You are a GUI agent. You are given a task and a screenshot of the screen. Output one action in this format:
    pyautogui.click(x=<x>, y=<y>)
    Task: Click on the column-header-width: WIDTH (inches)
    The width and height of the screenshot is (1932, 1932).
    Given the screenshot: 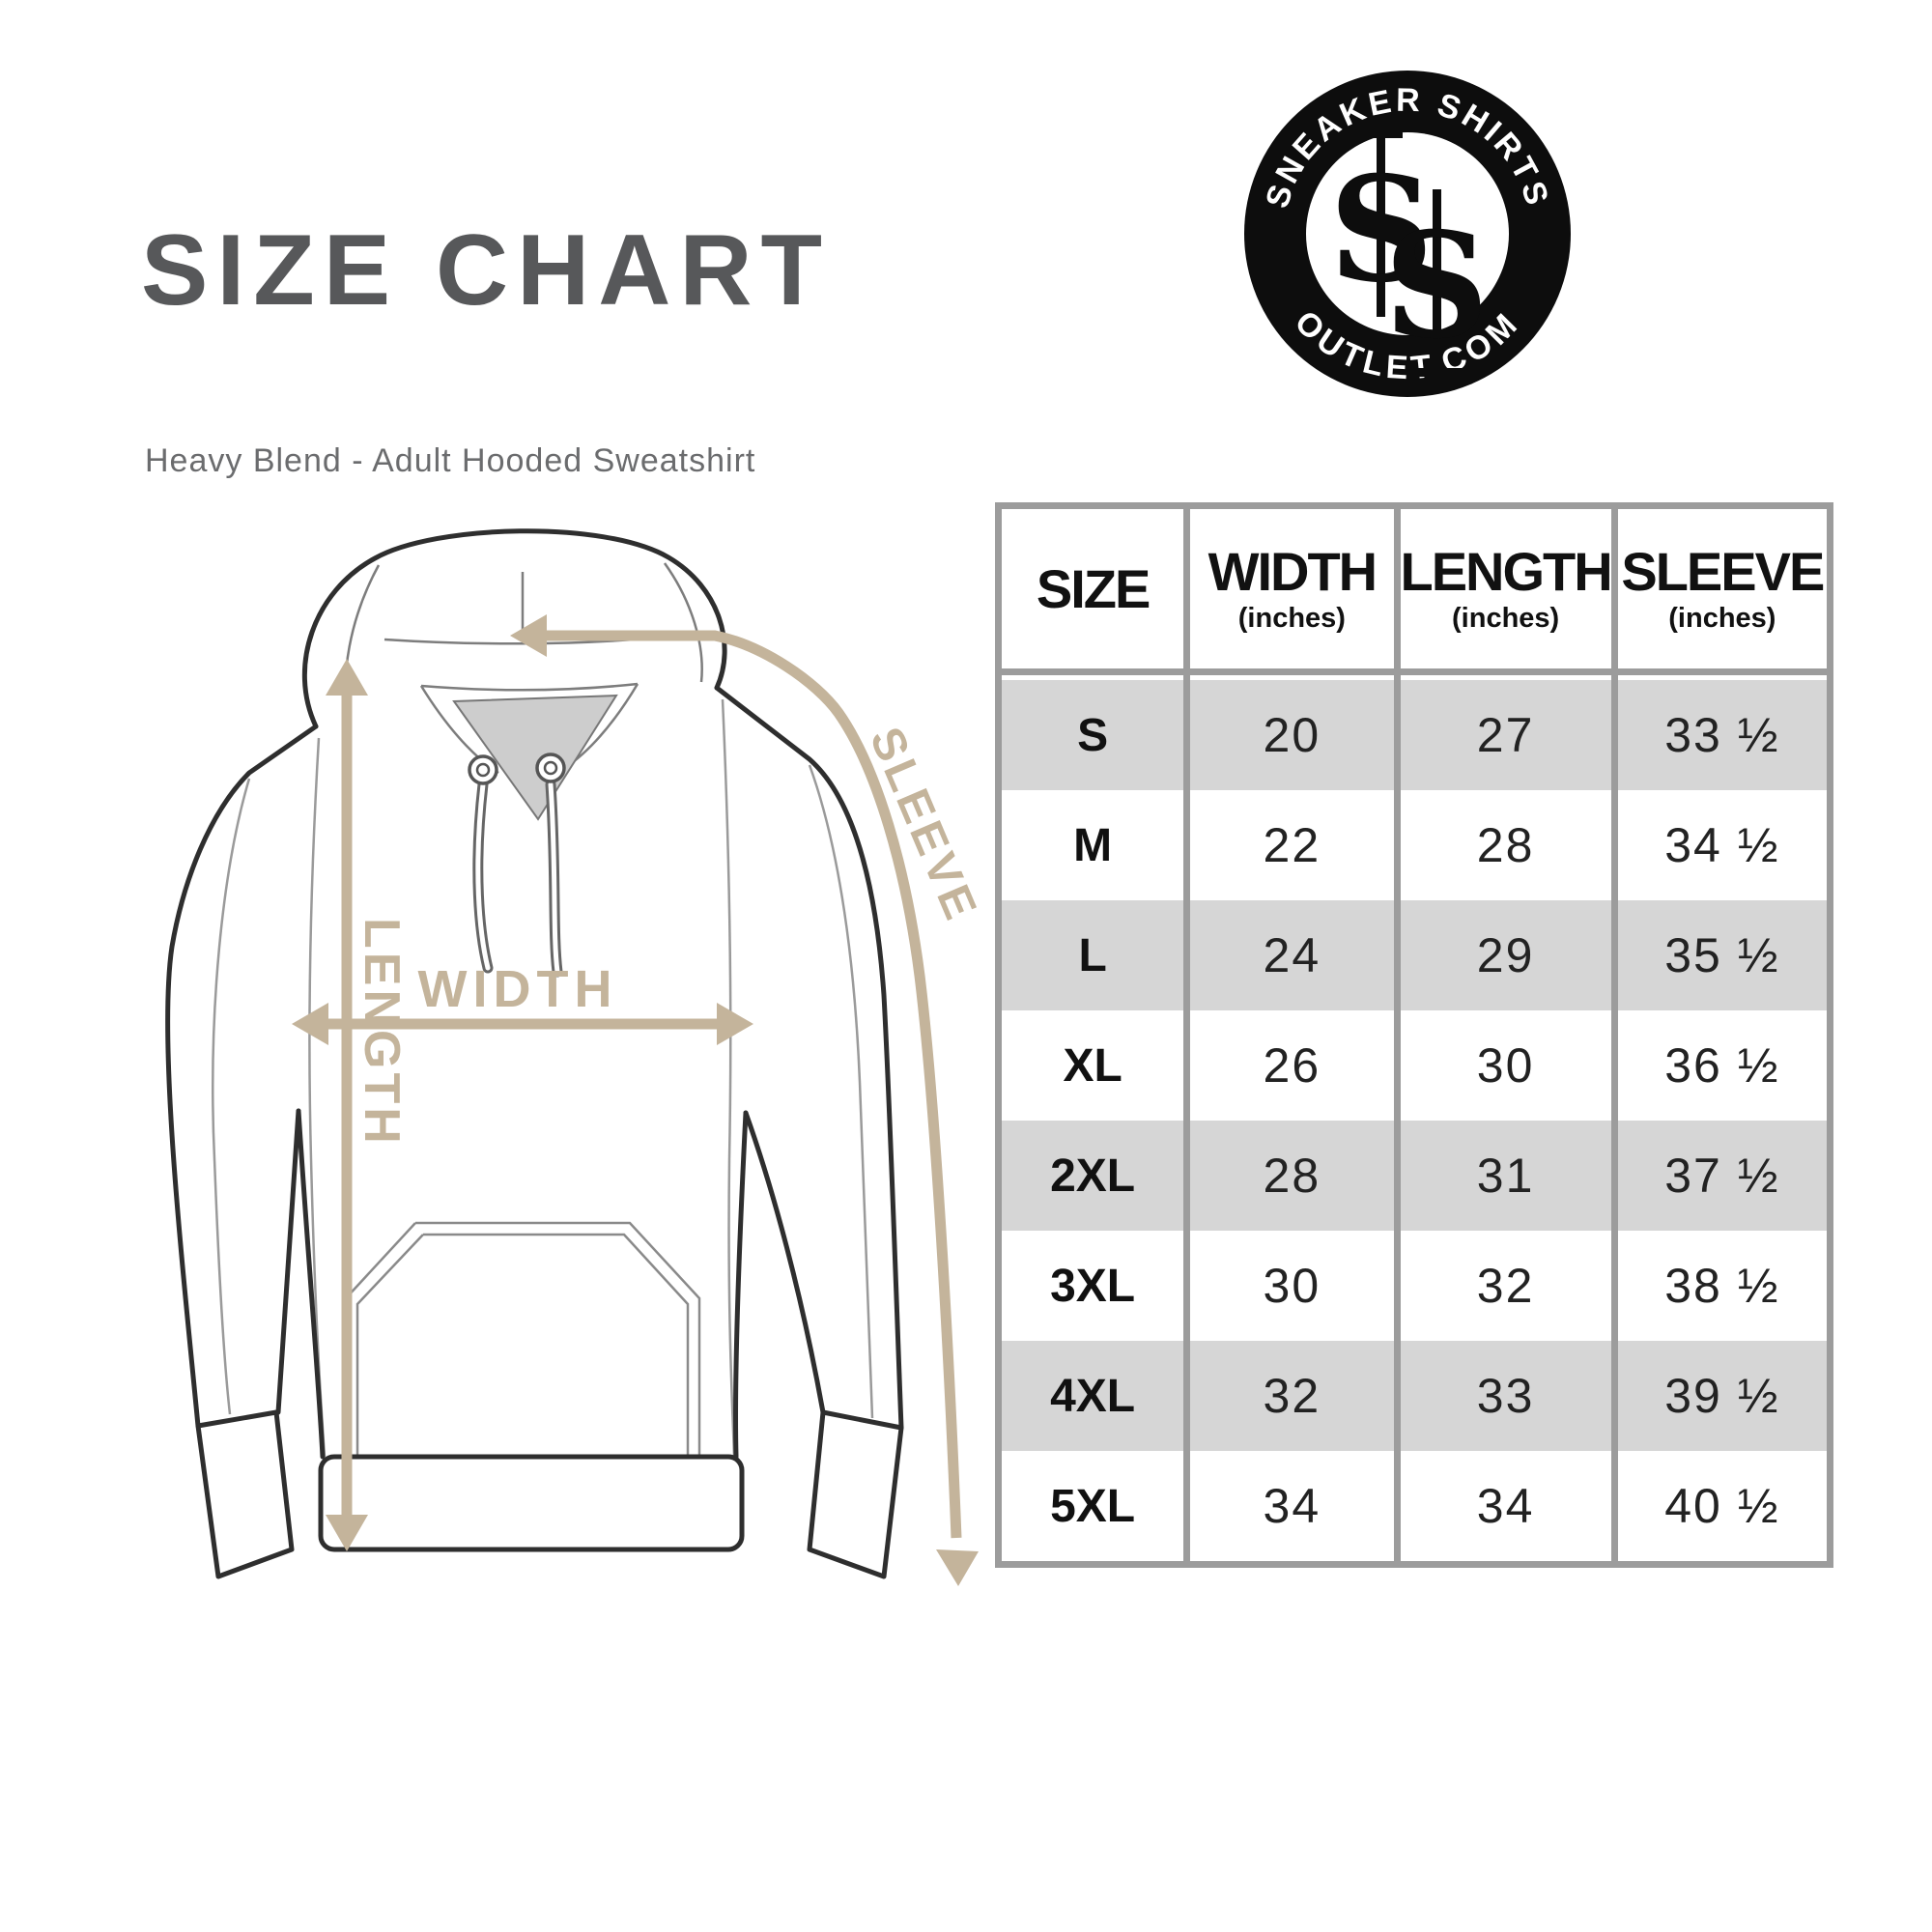 What is the action you would take?
    pyautogui.click(x=1292, y=592)
    